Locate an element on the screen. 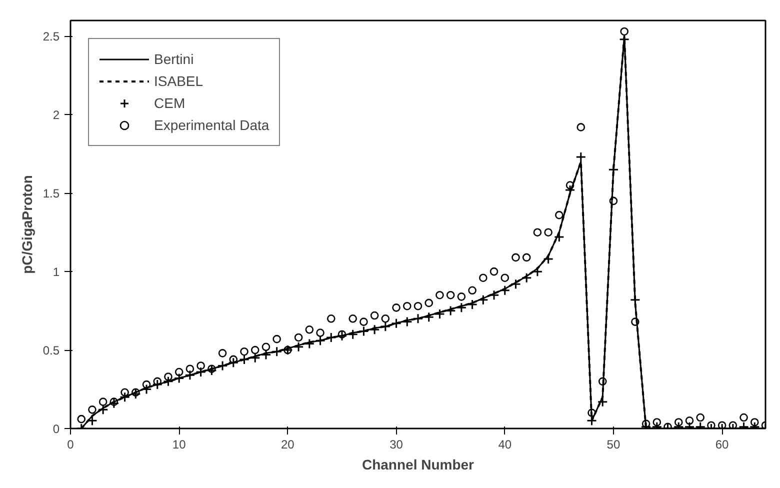  legend-label: Experimental Data is located at coordinates (212, 125).